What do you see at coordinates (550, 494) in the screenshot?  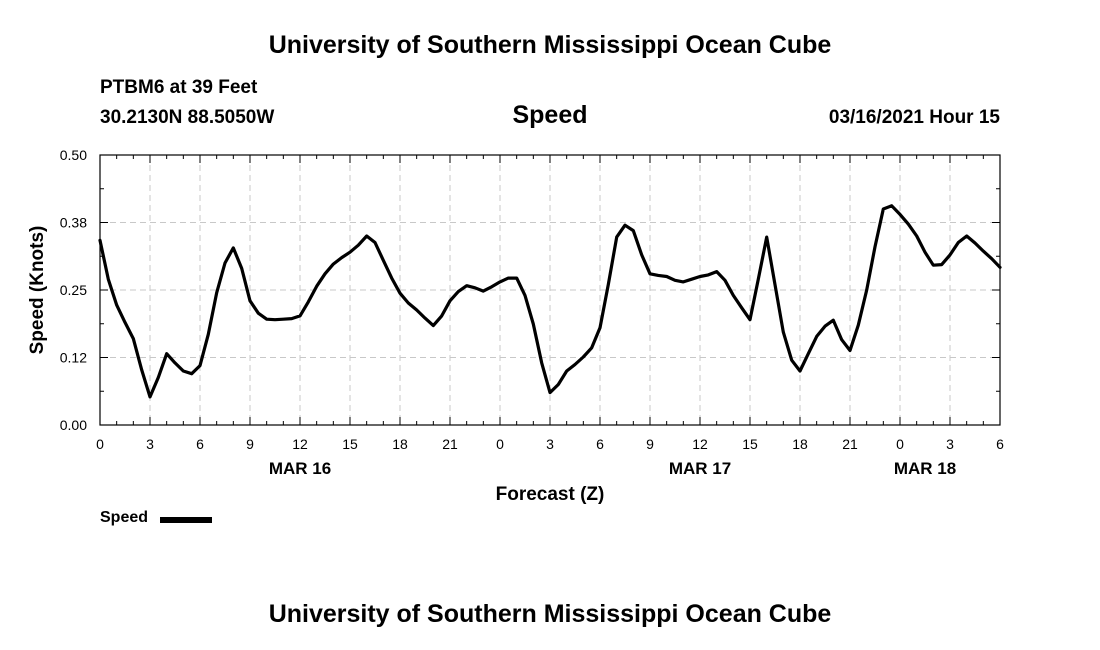 I see `x-axis-label: Forecast (Z)` at bounding box center [550, 494].